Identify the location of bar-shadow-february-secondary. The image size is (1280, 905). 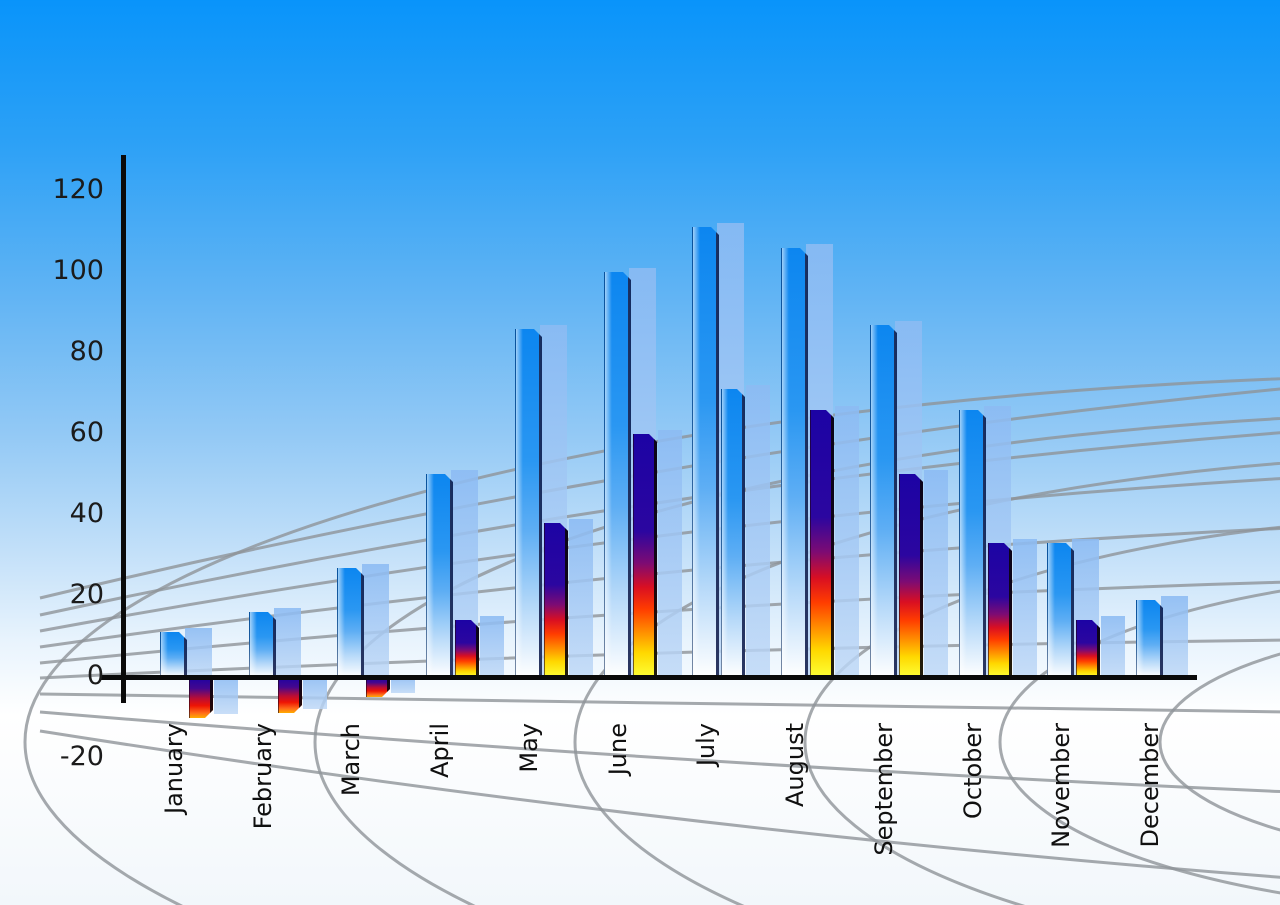
(315, 693).